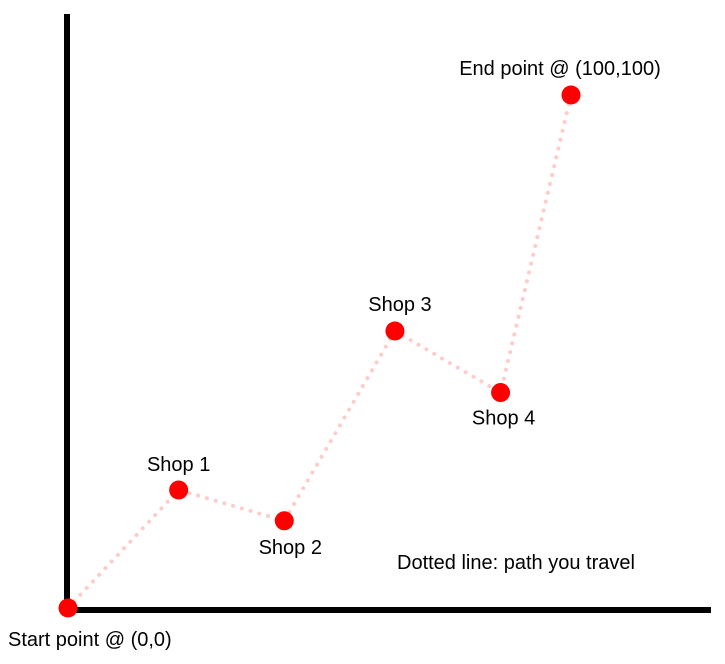  What do you see at coordinates (560, 69) in the screenshot?
I see `end-label: End point @ (100,100)` at bounding box center [560, 69].